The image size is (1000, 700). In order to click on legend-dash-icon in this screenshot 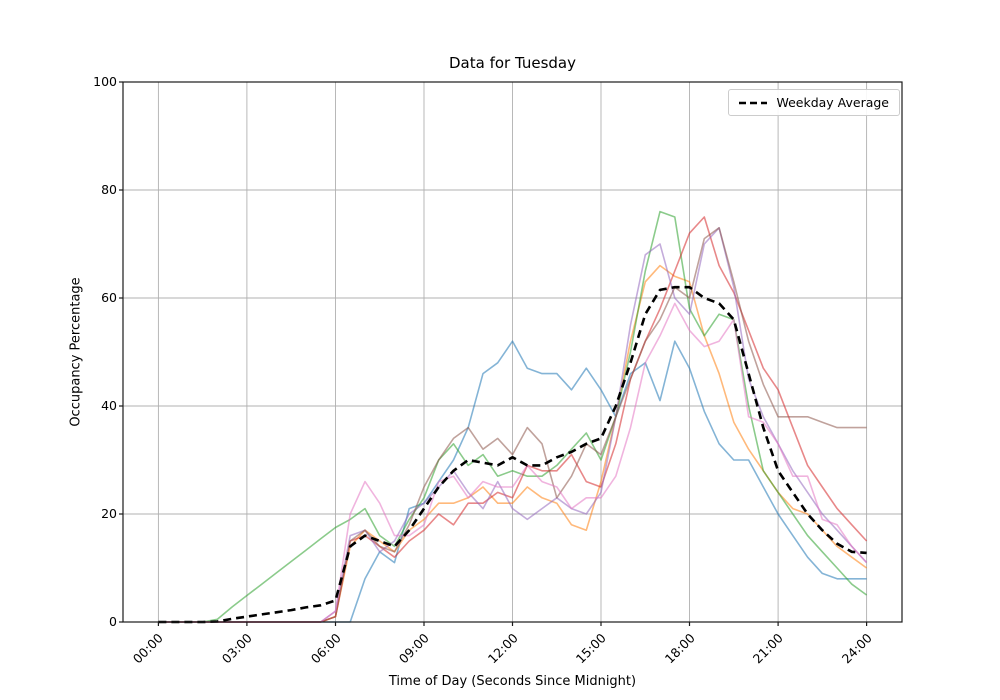, I will do `click(753, 102)`.